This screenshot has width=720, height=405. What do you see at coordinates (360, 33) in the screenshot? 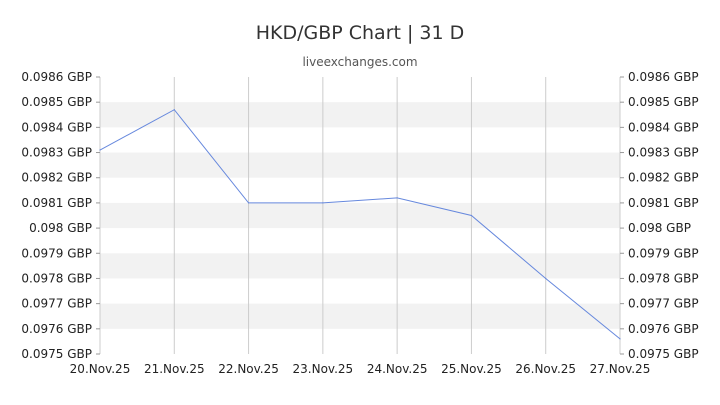
I see `chart-title: HKD/GBP Chart | 31 D` at bounding box center [360, 33].